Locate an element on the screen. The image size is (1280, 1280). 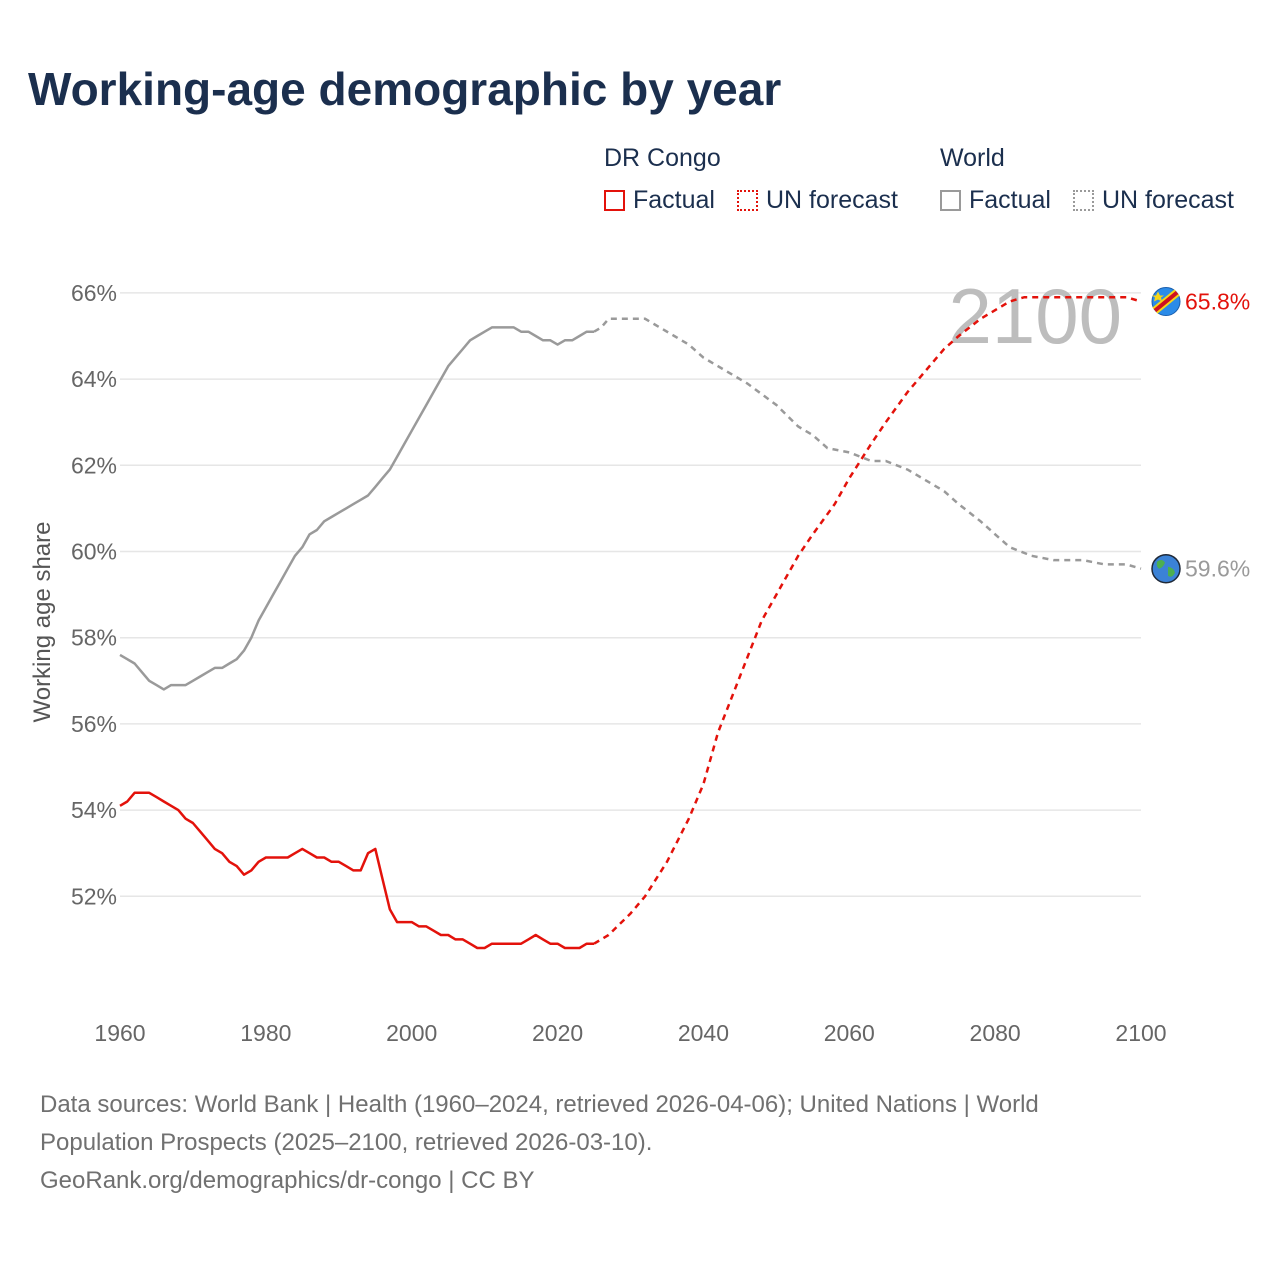
legend-label-world-factual: Factual is located at coordinates (1010, 200).